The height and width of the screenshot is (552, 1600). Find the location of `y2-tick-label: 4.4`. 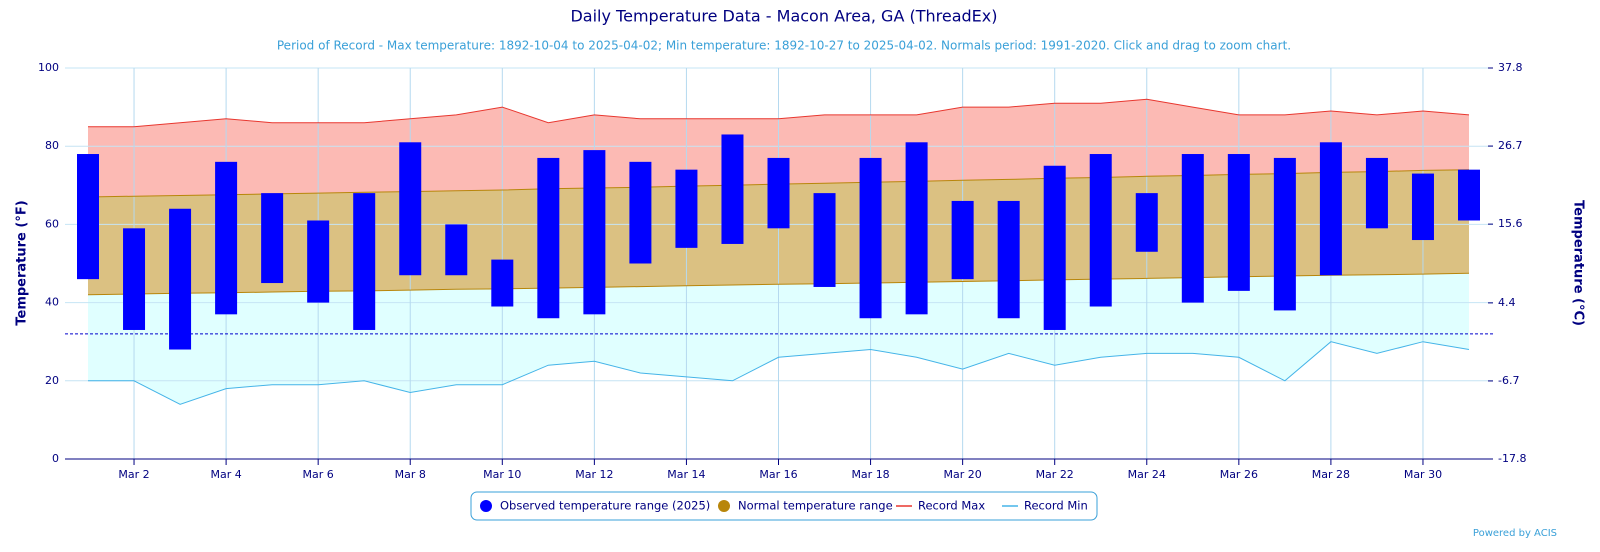

y2-tick-label: 4.4 is located at coordinates (1507, 302).